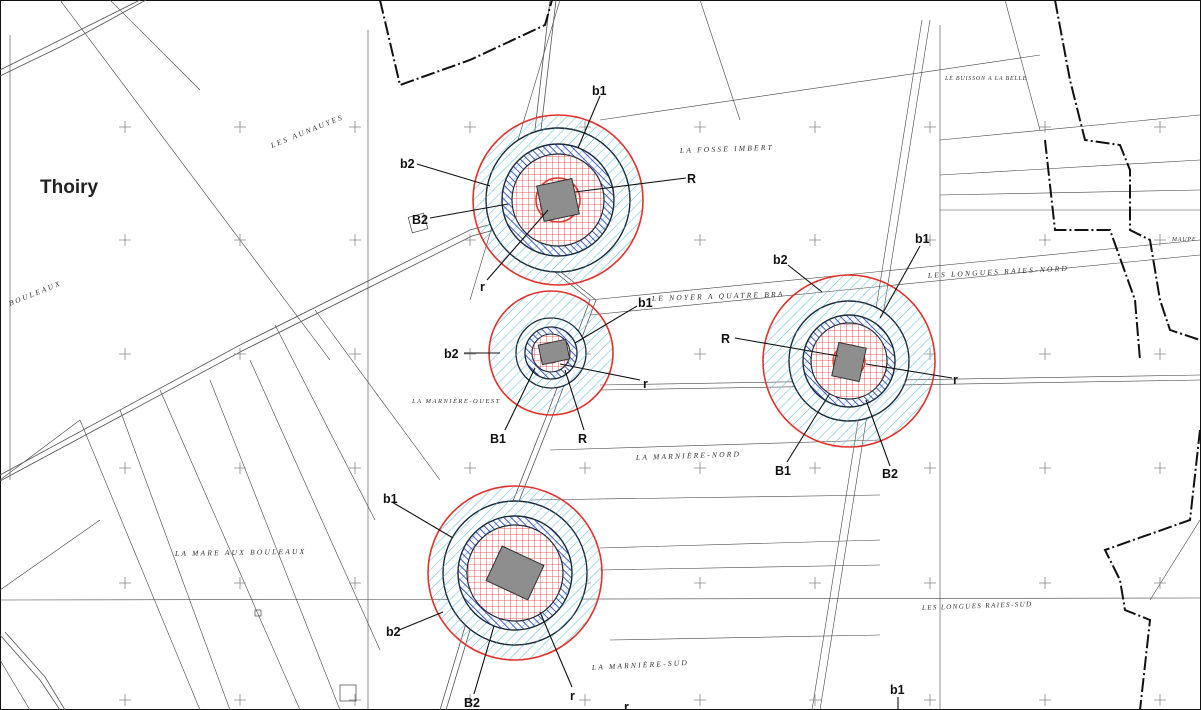 This screenshot has height=710, width=1201. Describe the element at coordinates (688, 455) in the screenshot. I see `lieu-dit-la-marniere-nord: LA MARNIÈRE-NORD` at that location.